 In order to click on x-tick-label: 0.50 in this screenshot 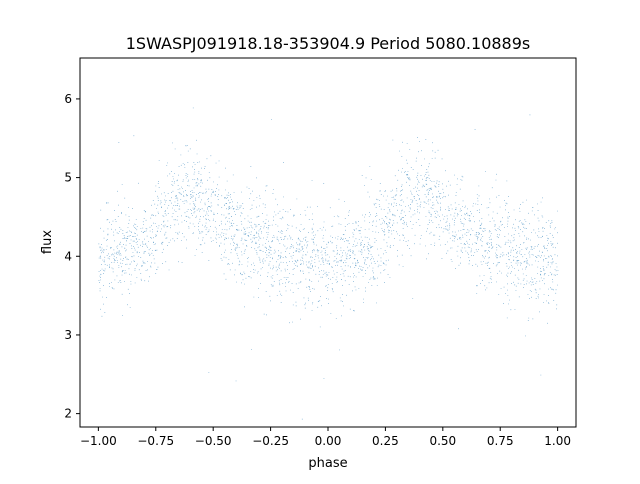, I will do `click(442, 441)`.